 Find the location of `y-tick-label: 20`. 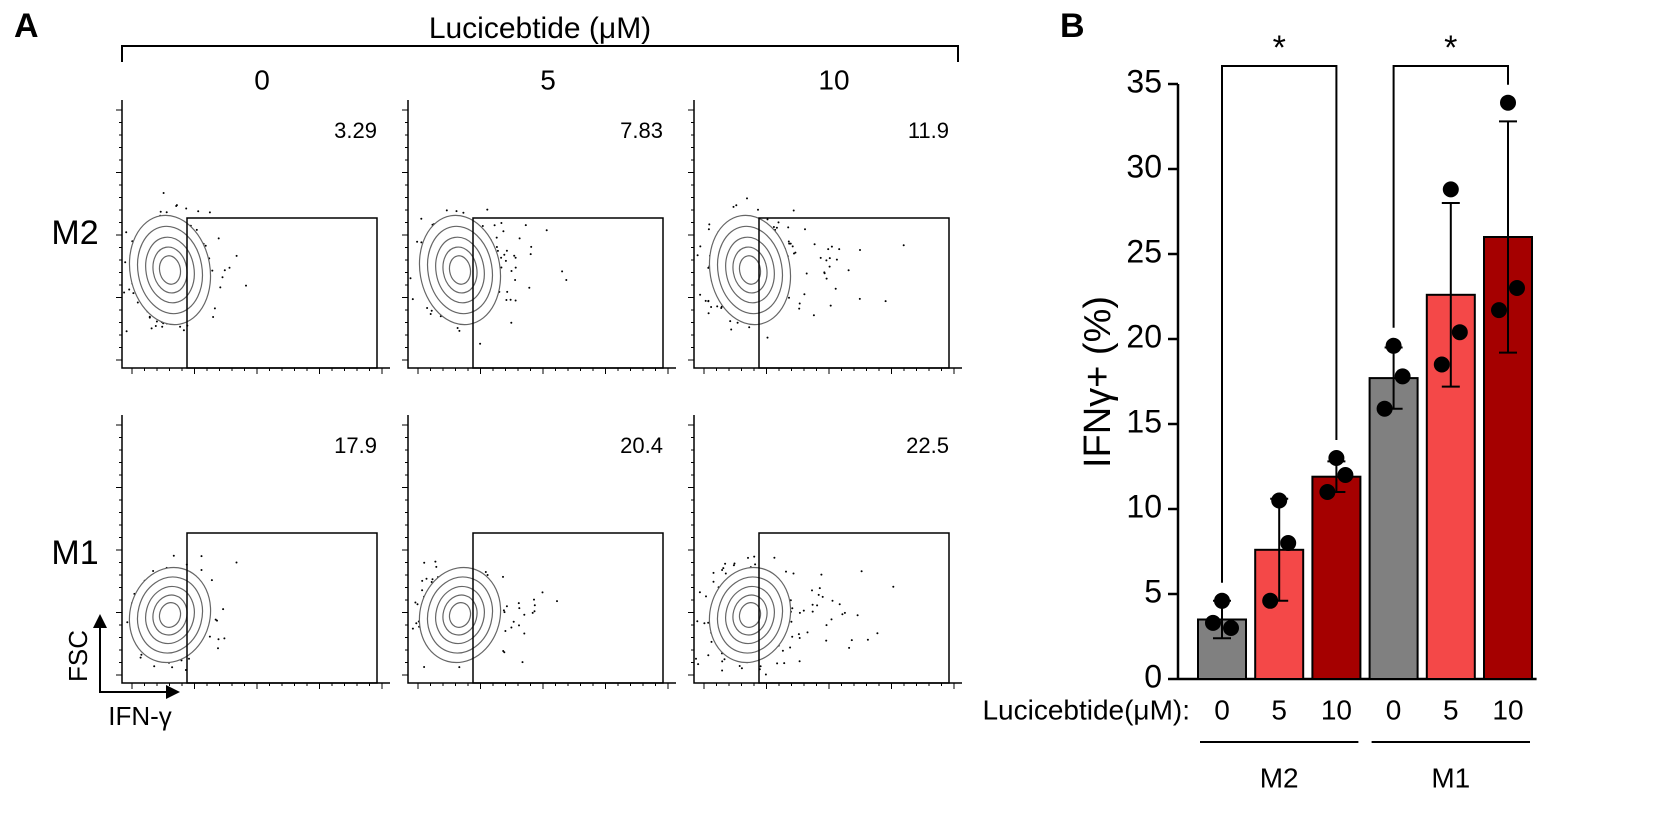

y-tick-label: 20 is located at coordinates (1144, 336).